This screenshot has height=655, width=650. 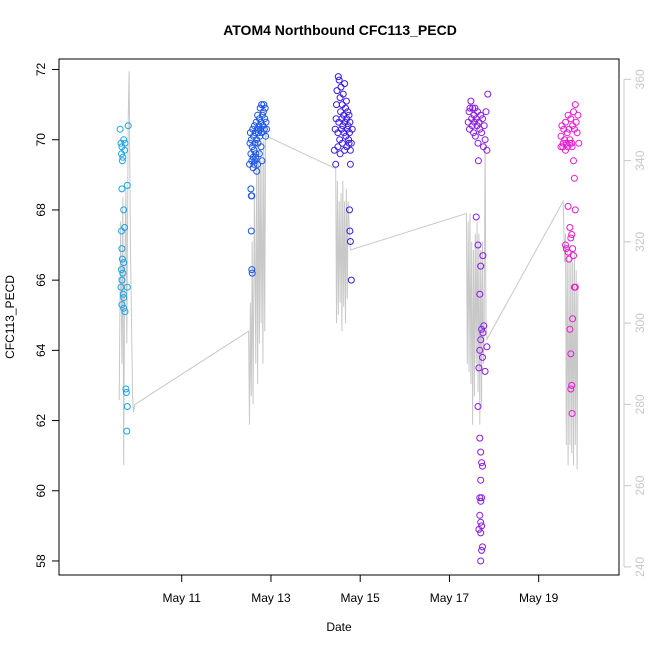 What do you see at coordinates (640, 404) in the screenshot?
I see `secondary-y-tick-label: 280` at bounding box center [640, 404].